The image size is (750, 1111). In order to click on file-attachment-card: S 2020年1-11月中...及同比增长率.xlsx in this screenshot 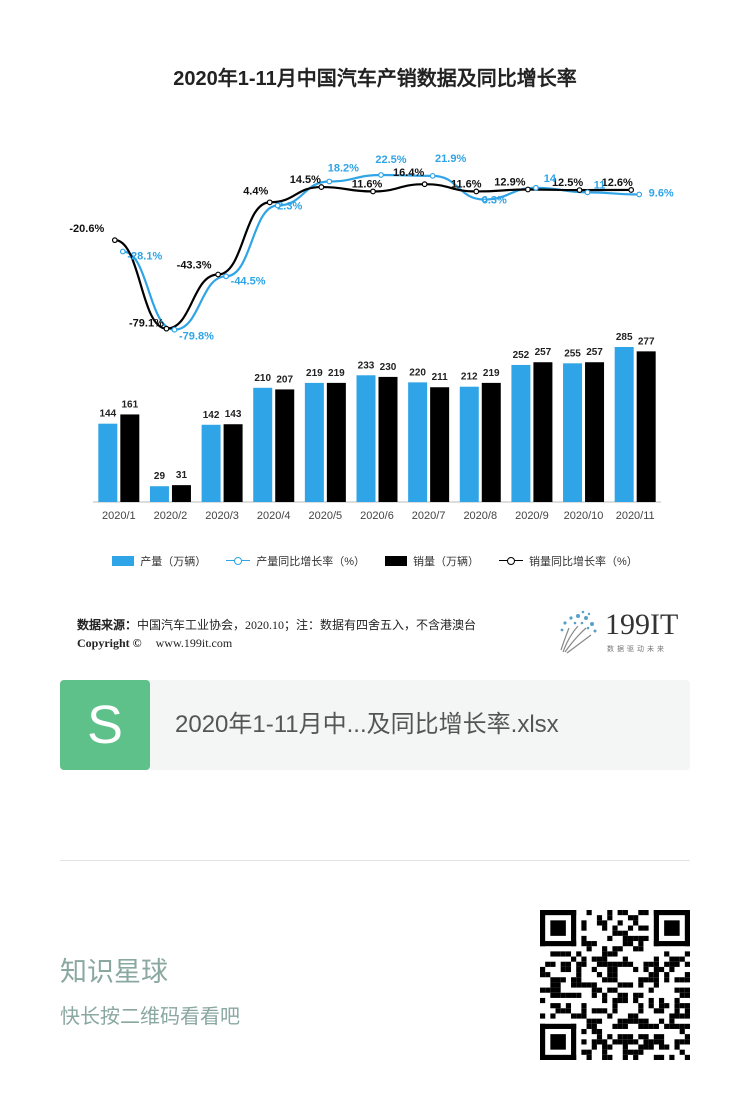, I will do `click(375, 725)`.